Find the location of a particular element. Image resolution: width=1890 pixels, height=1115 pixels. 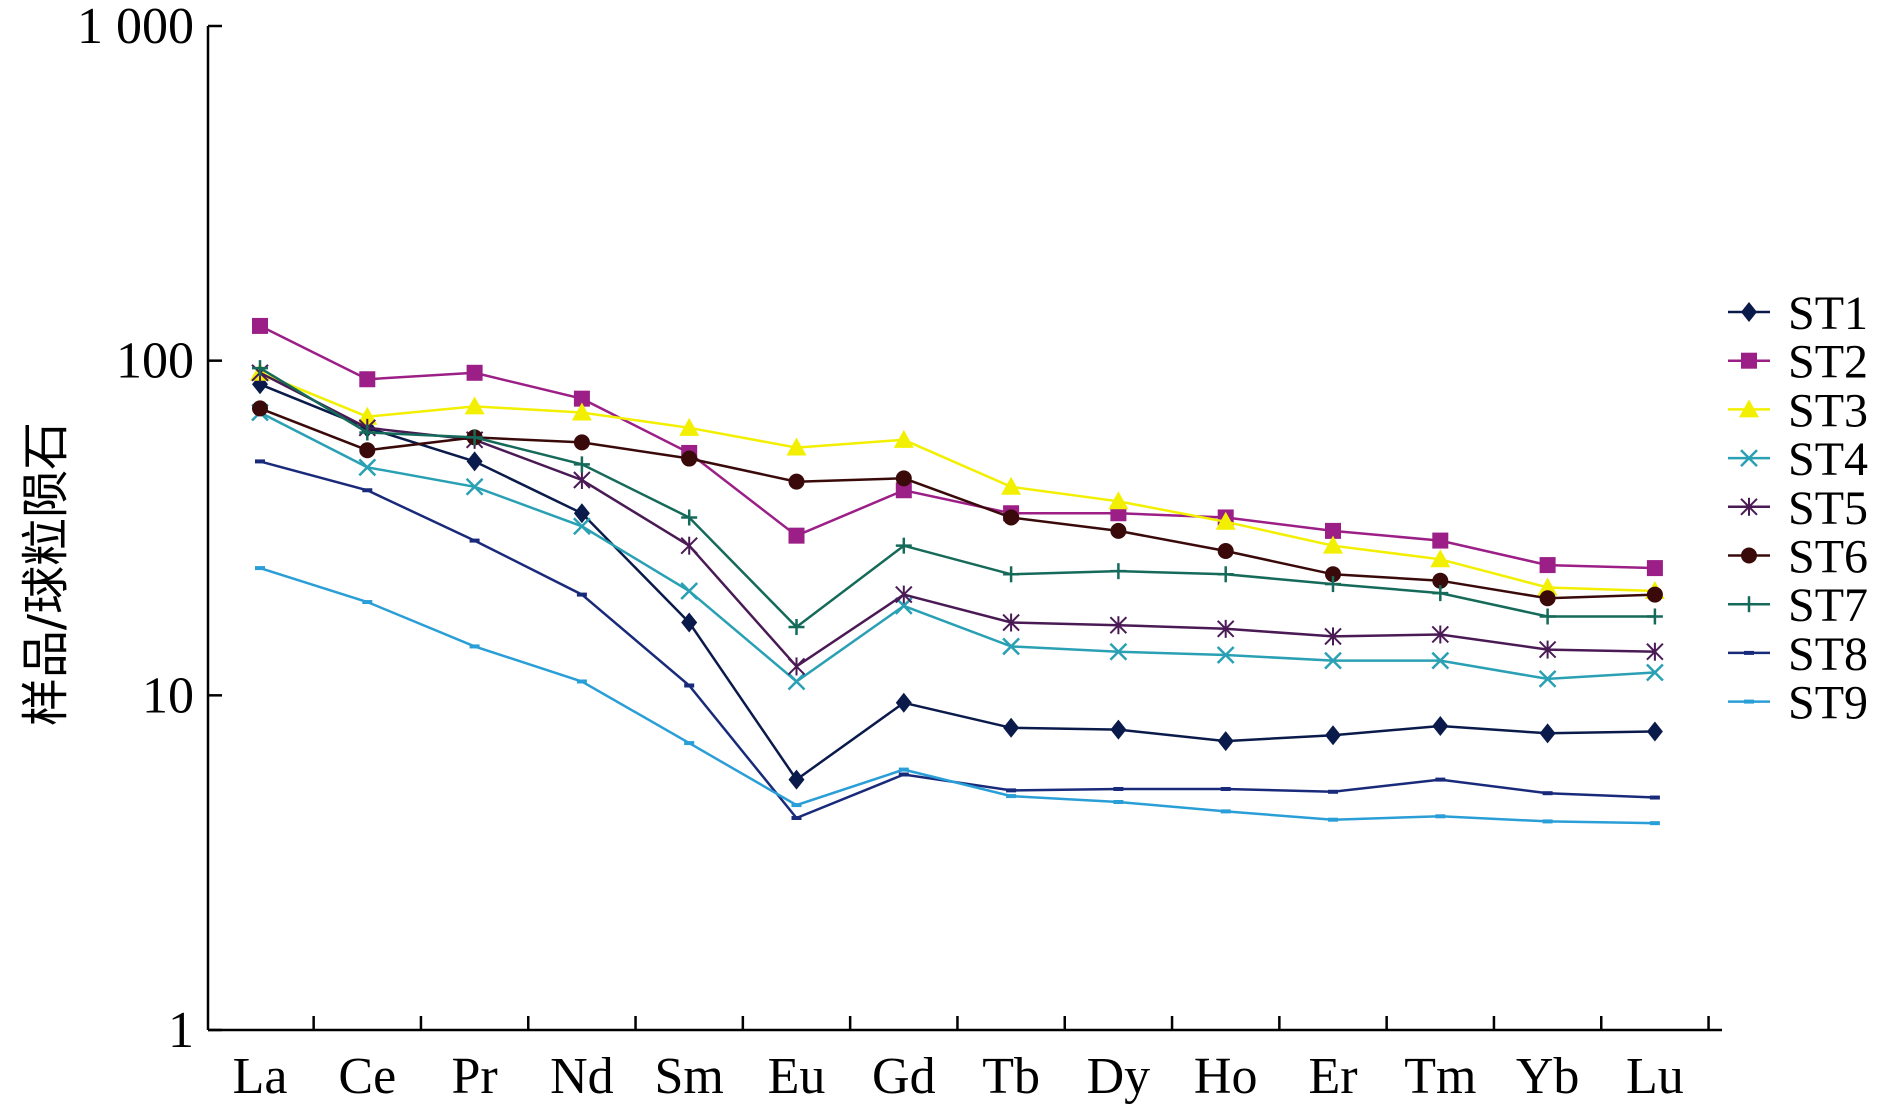

legend-label: ST4 is located at coordinates (1828, 459).